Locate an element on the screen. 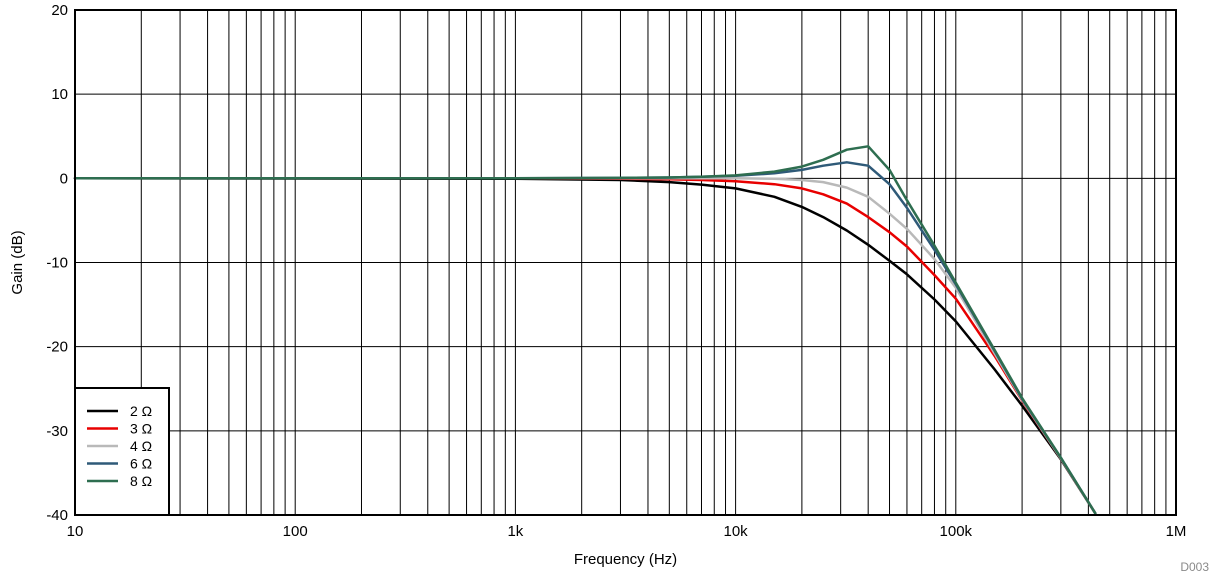  y-tick-label: -10 is located at coordinates (57, 263).